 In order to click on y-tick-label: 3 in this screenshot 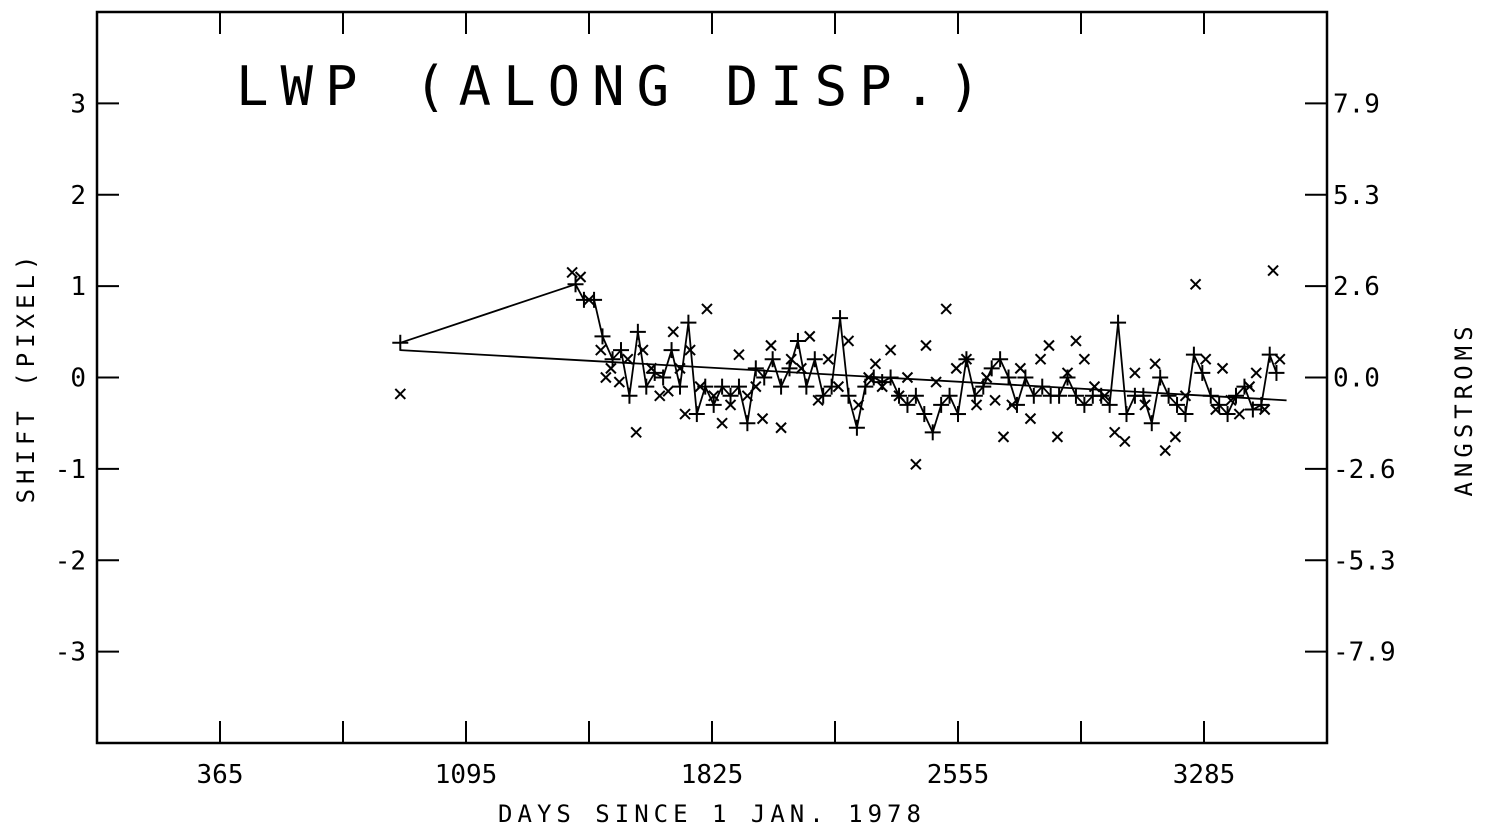, I will do `click(78, 104)`.